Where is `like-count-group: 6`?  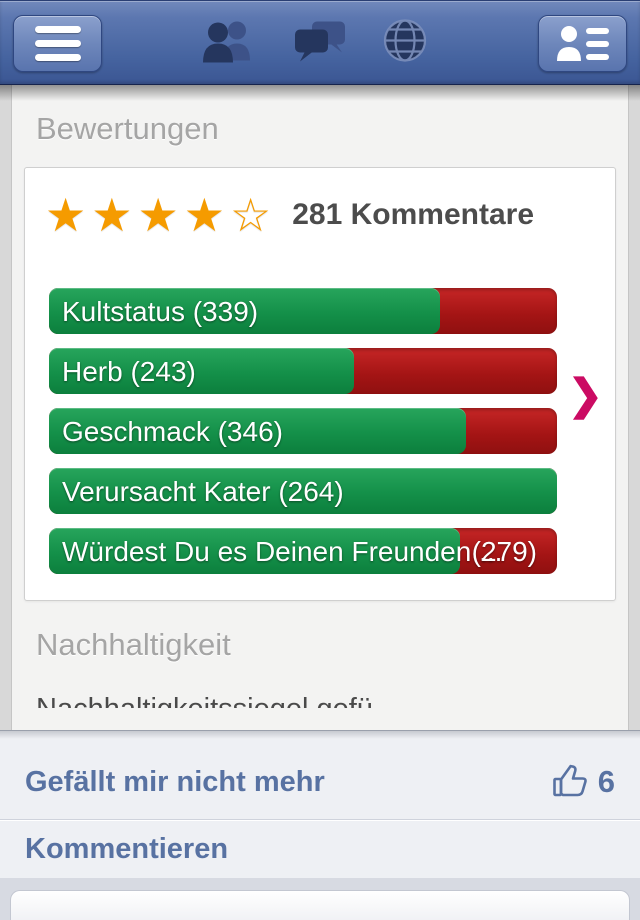
like-count-group: 6 is located at coordinates (583, 782).